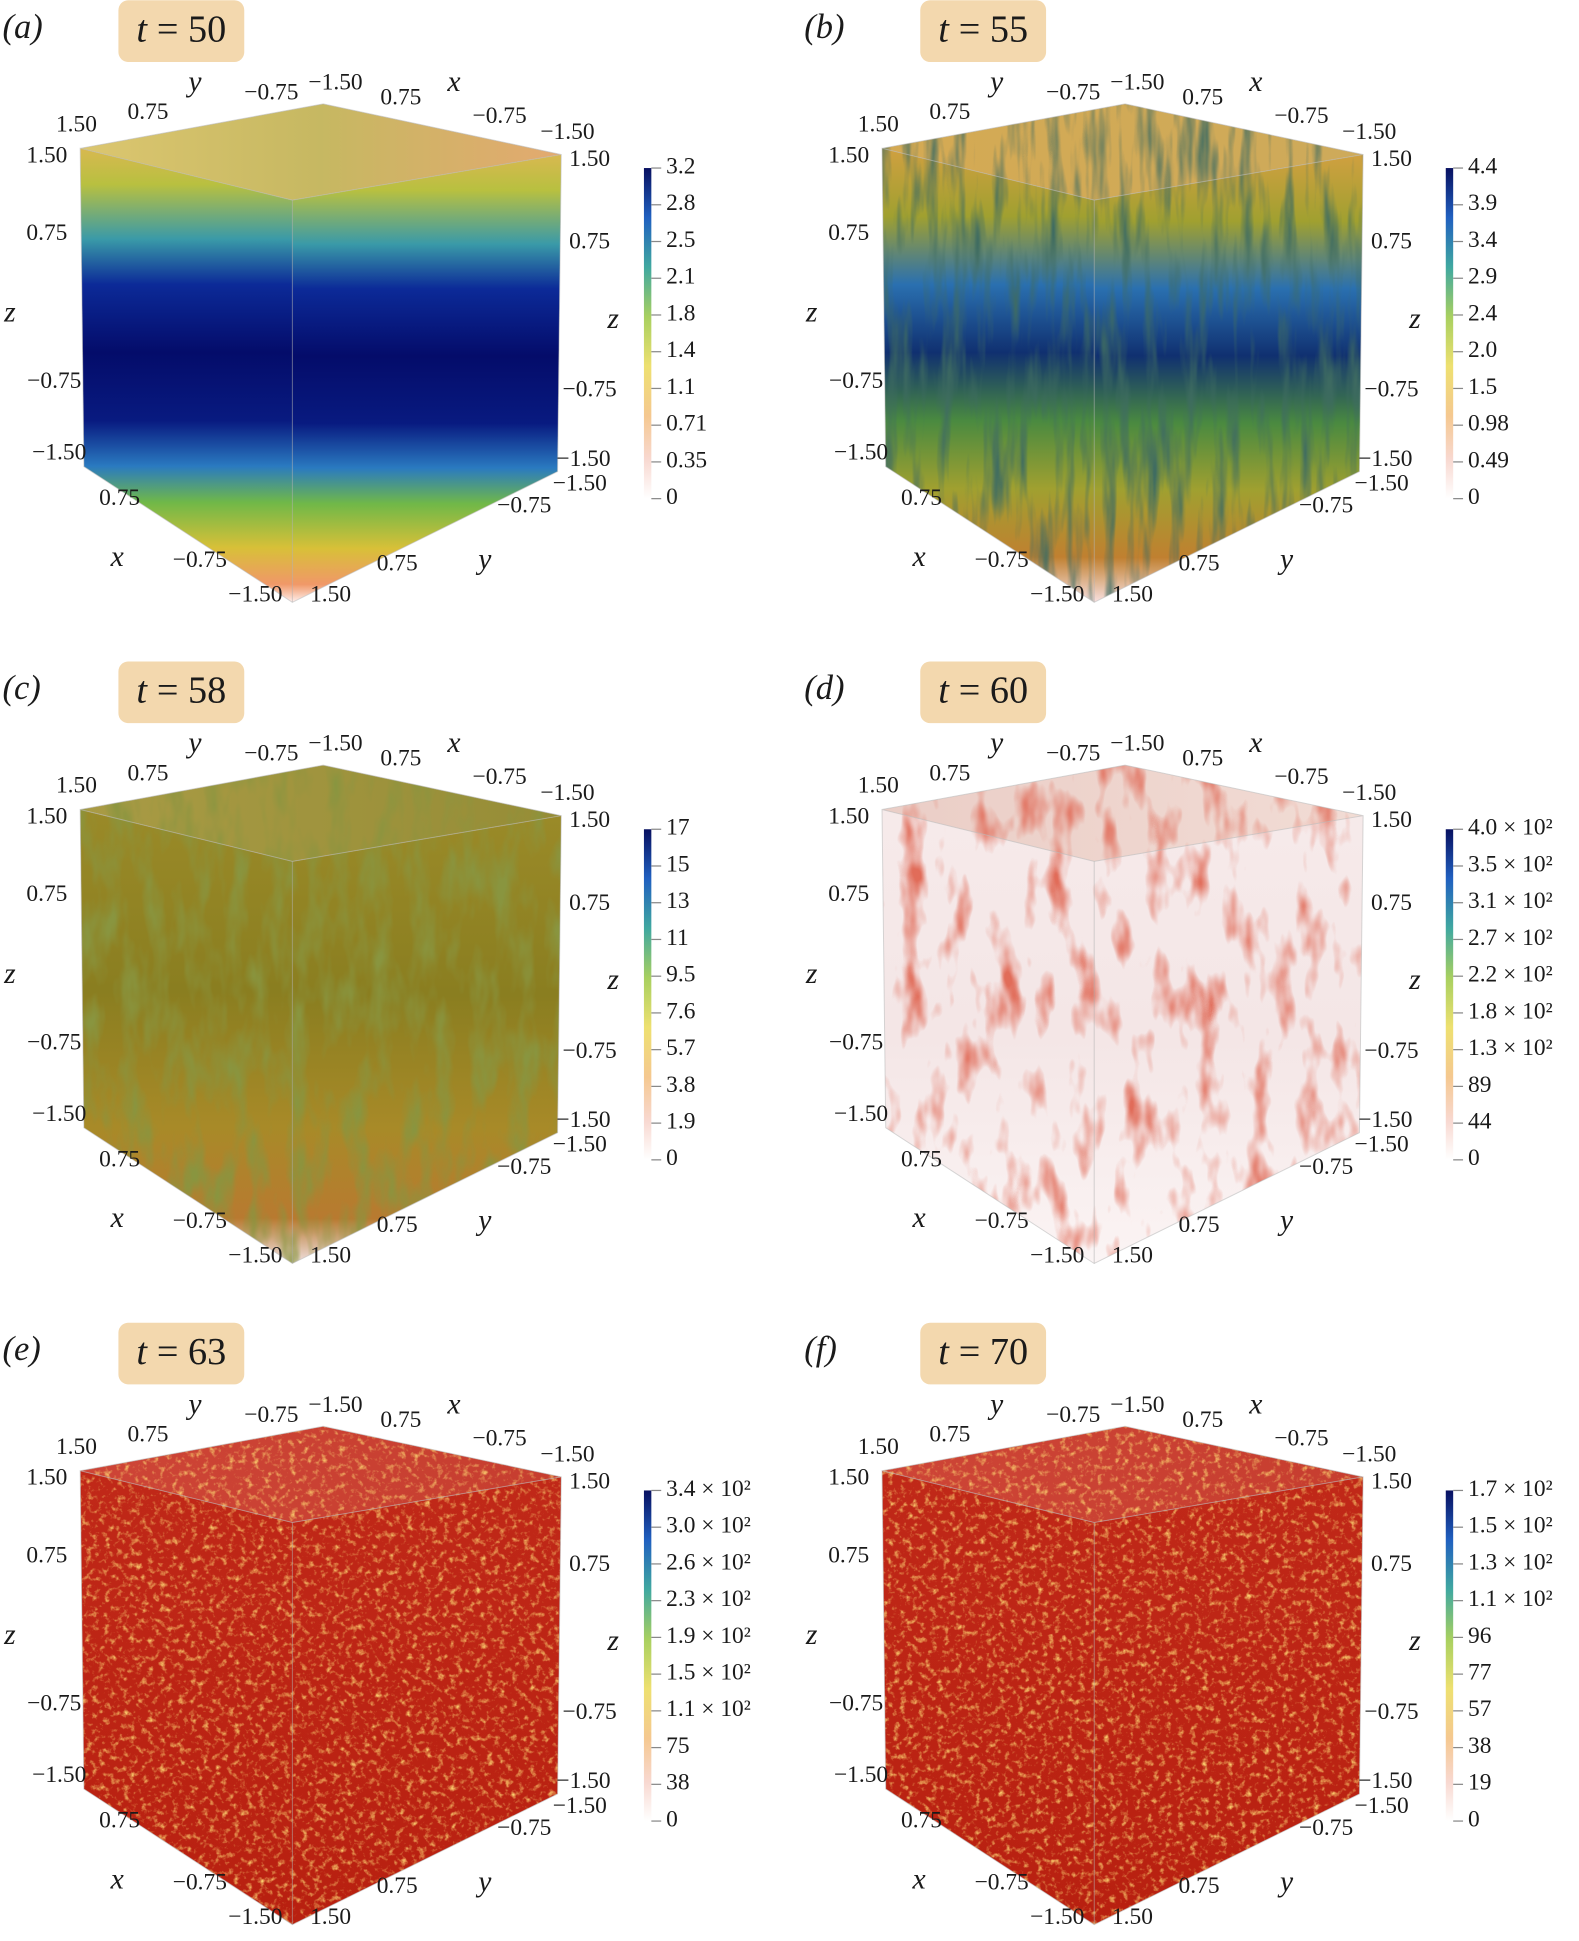 The width and height of the screenshot is (1579, 1941). Describe the element at coordinates (1479, 1085) in the screenshot. I see `colorbar-tick-label: 89` at that location.